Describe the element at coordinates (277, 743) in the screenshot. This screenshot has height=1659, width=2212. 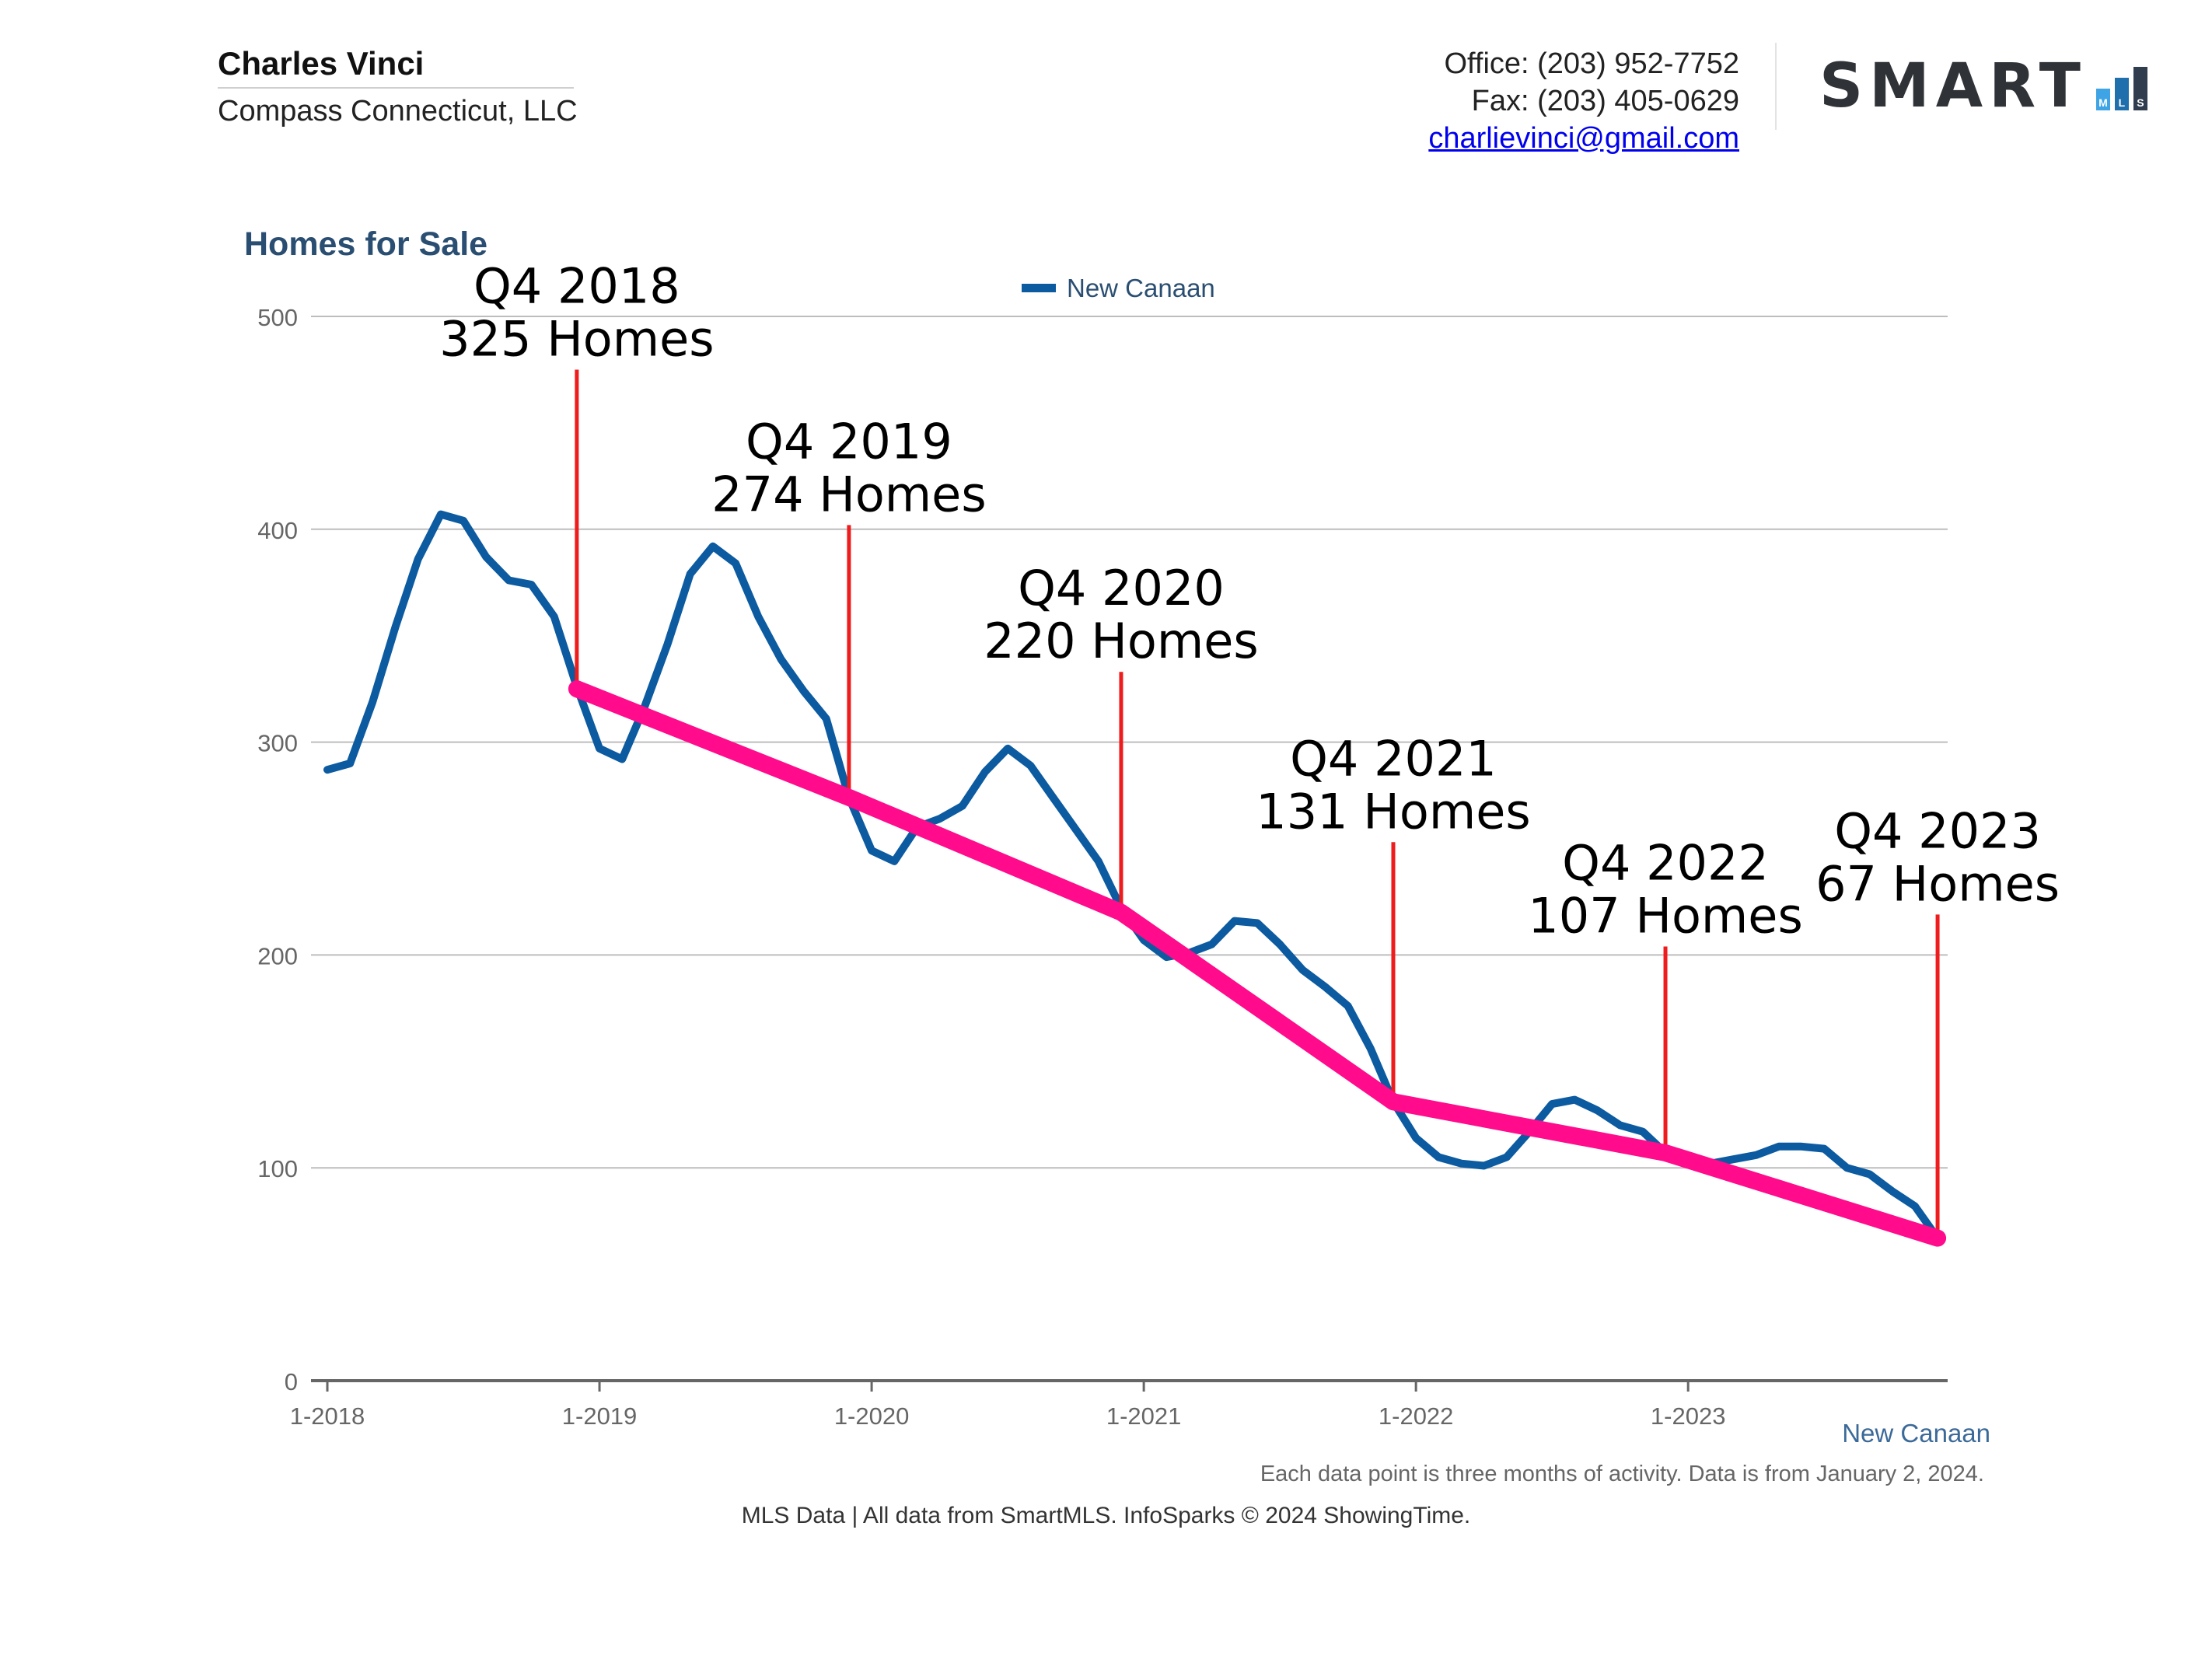
I see `y-tick-label-300: 300` at that location.